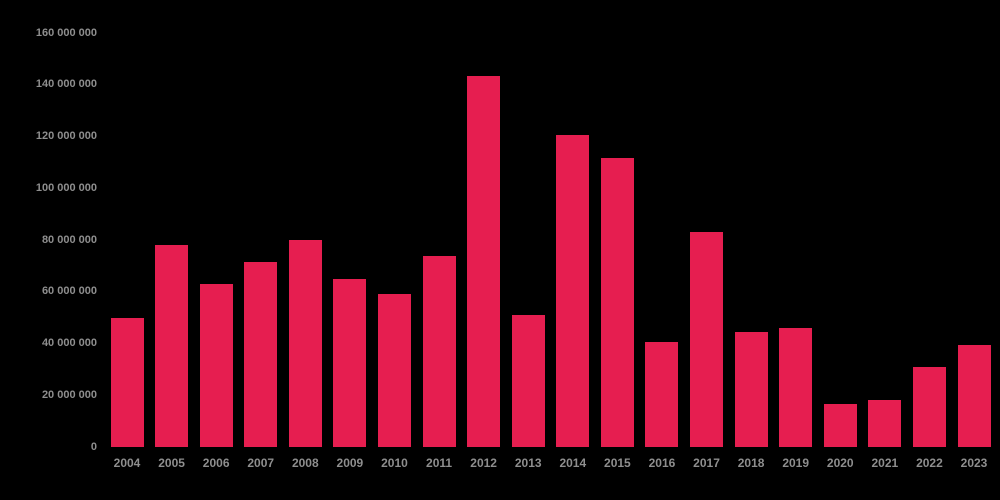 This screenshot has width=1000, height=500. Describe the element at coordinates (69, 394) in the screenshot. I see `y-tick-label: 20 000 000` at that location.